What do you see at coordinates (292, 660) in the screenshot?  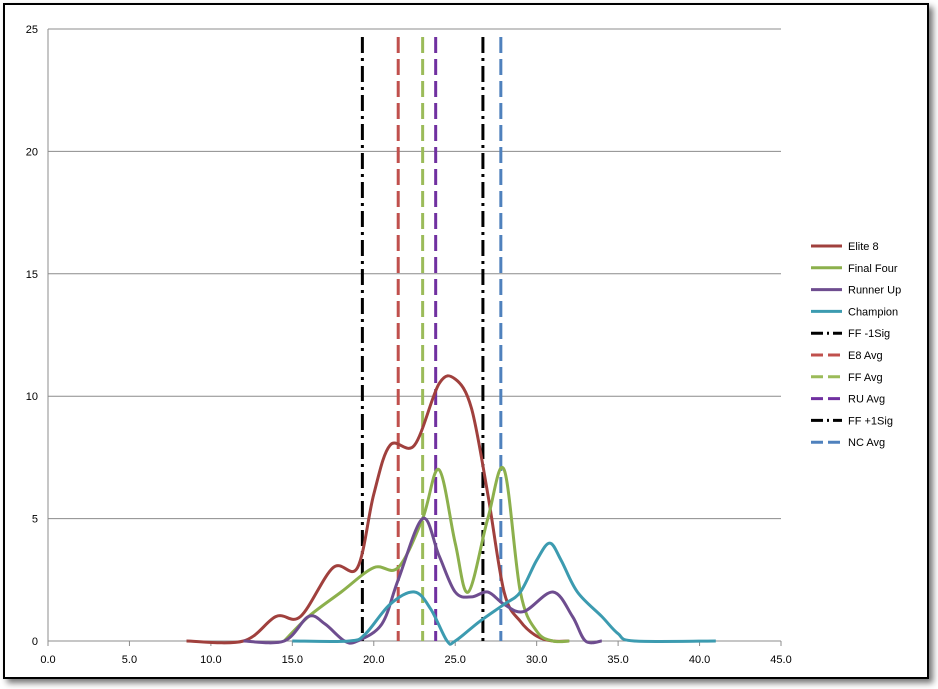 I see `x-tick-label: 15.0` at bounding box center [292, 660].